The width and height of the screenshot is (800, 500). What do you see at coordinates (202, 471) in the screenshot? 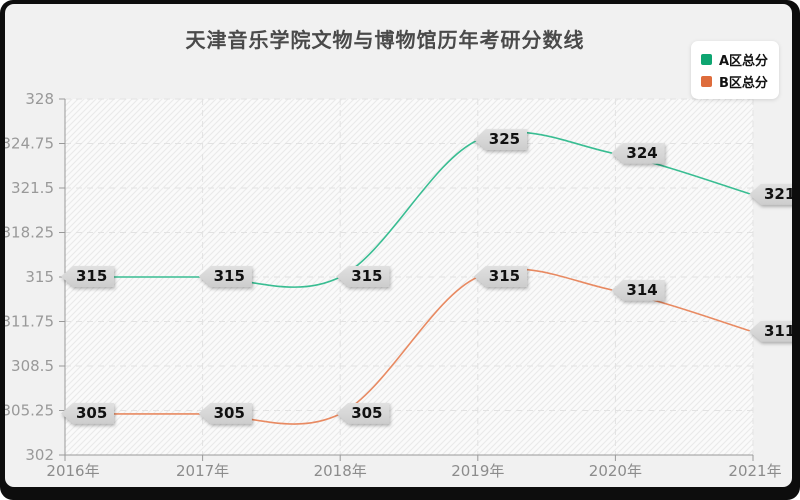
I see `svg-text: 2017年` at bounding box center [202, 471].